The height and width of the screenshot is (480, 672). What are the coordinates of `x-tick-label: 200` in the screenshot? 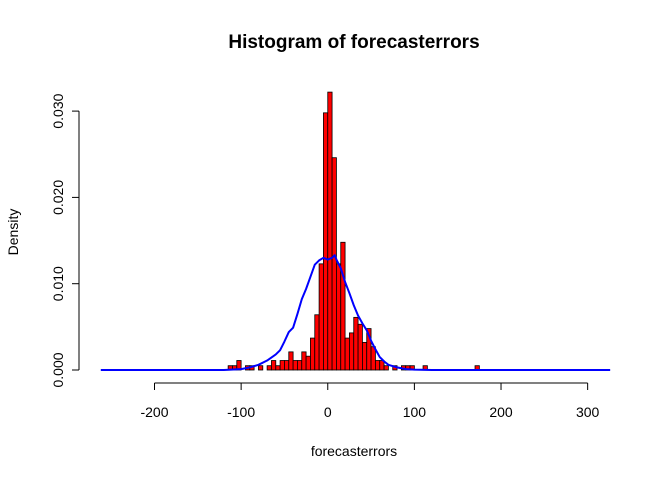 It's located at (501, 412).